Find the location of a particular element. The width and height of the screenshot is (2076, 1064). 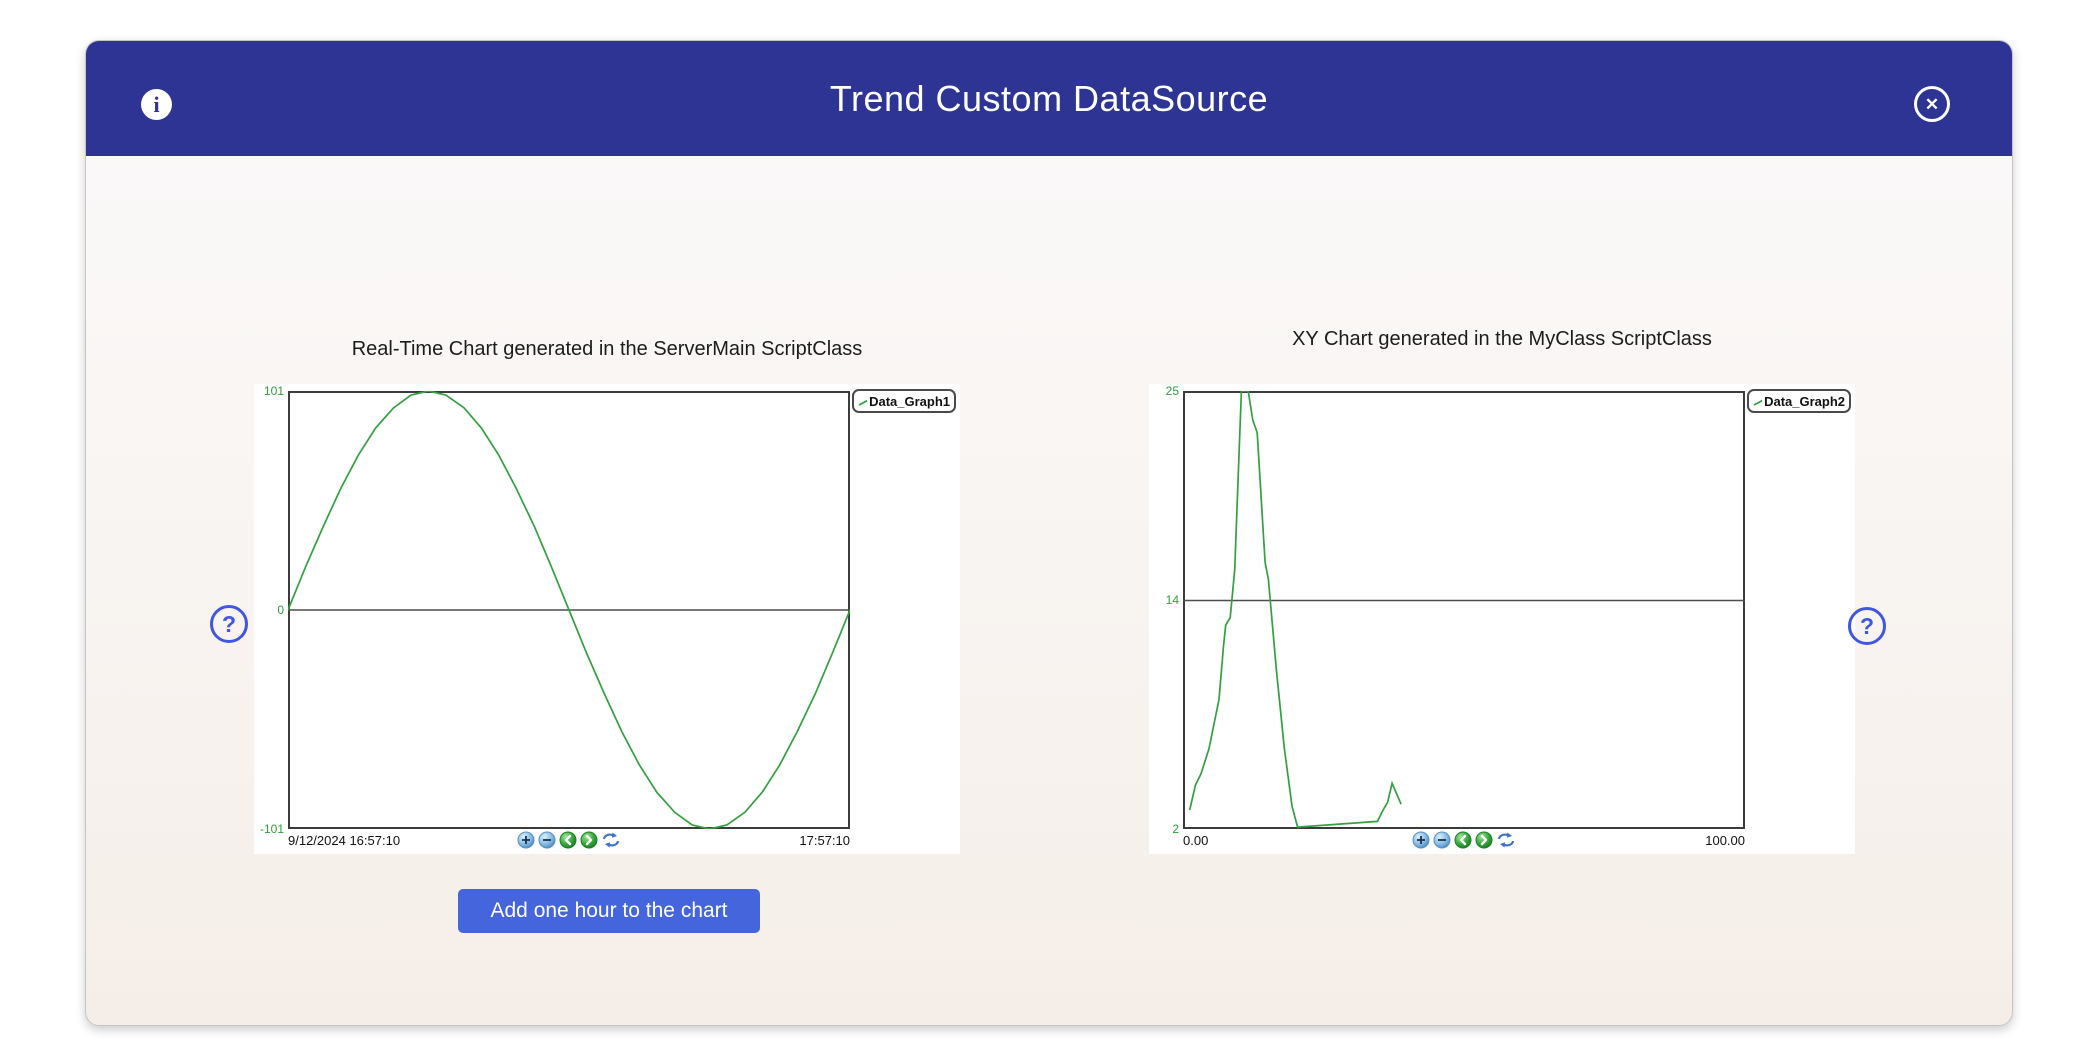

x-axis-end-label: 100.00 is located at coordinates (1725, 840).